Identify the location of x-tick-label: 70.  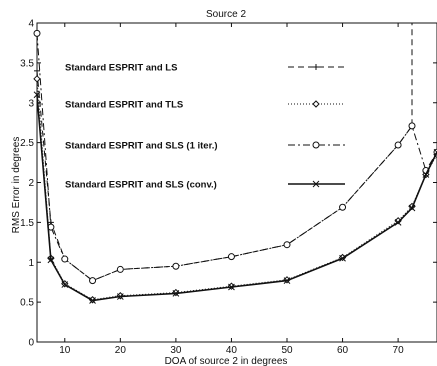
(399, 350).